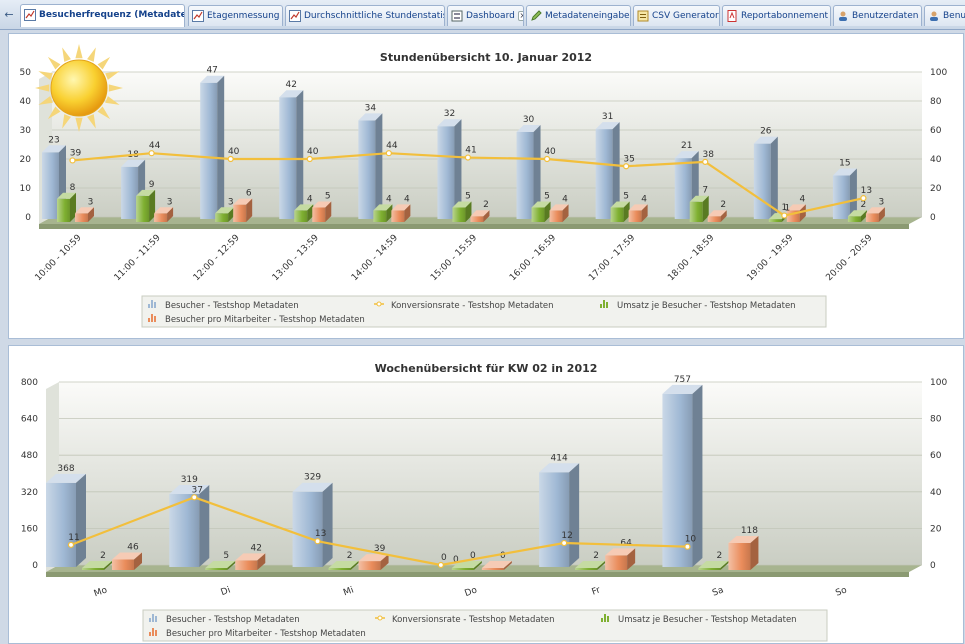 The image size is (965, 644). I want to click on bar-value-label: 414, so click(559, 458).